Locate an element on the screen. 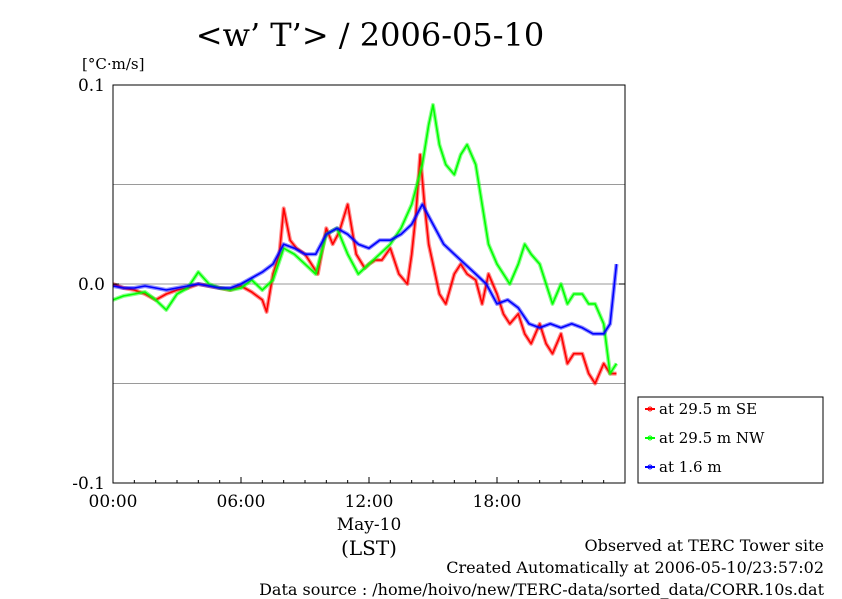 This screenshot has height=599, width=842. y-axis-unit: [°C·m/s] is located at coordinates (113, 64).